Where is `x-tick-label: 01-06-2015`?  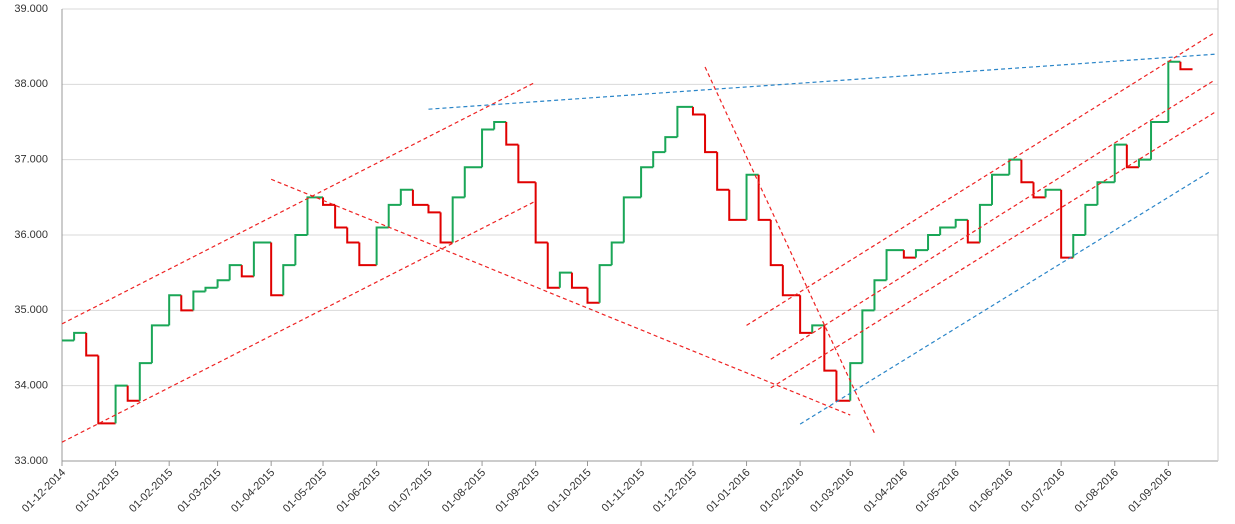 x-tick-label: 01-06-2015 is located at coordinates (359, 491).